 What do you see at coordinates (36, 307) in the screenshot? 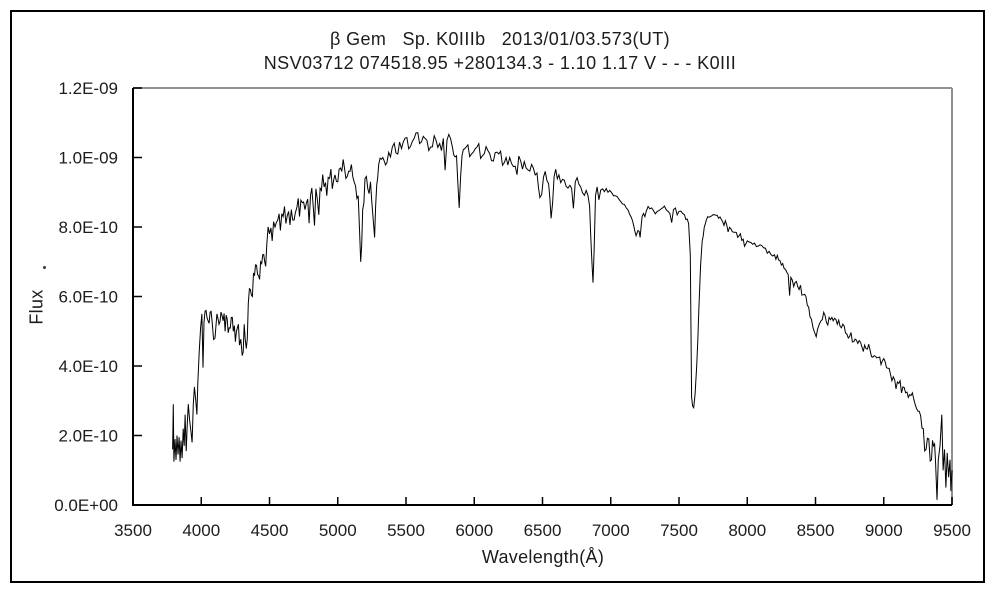
I see `y-axis-title: Flux` at bounding box center [36, 307].